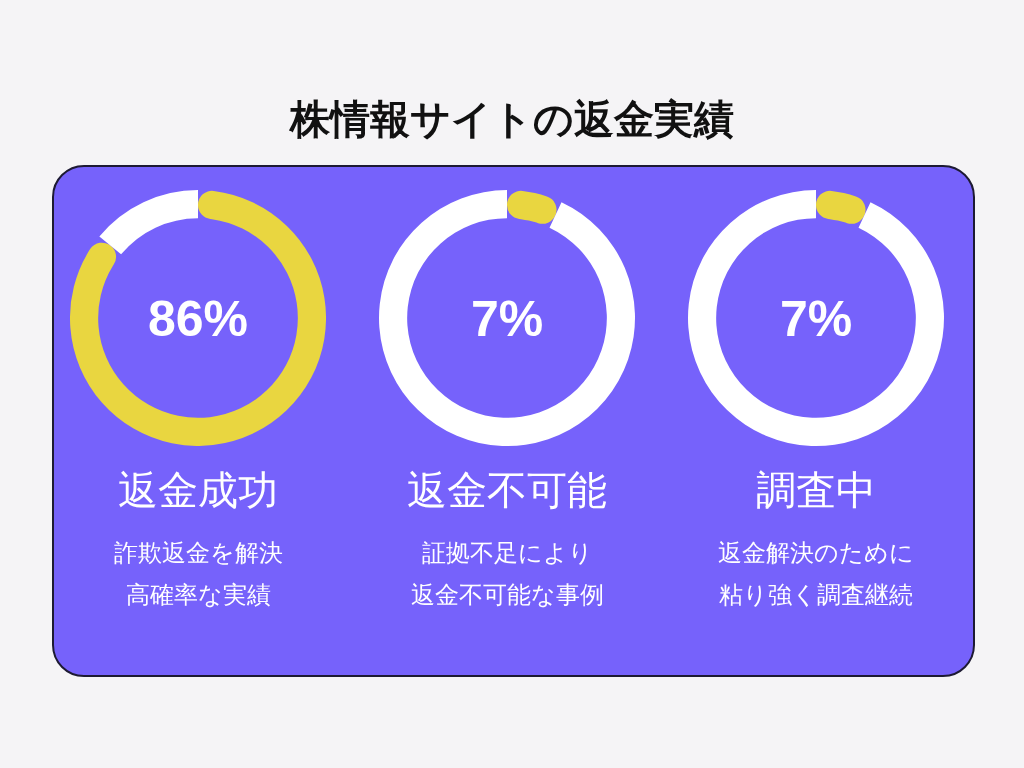 The width and height of the screenshot is (1024, 768). What do you see at coordinates (507, 553) in the screenshot?
I see `text: 証拠不足により` at bounding box center [507, 553].